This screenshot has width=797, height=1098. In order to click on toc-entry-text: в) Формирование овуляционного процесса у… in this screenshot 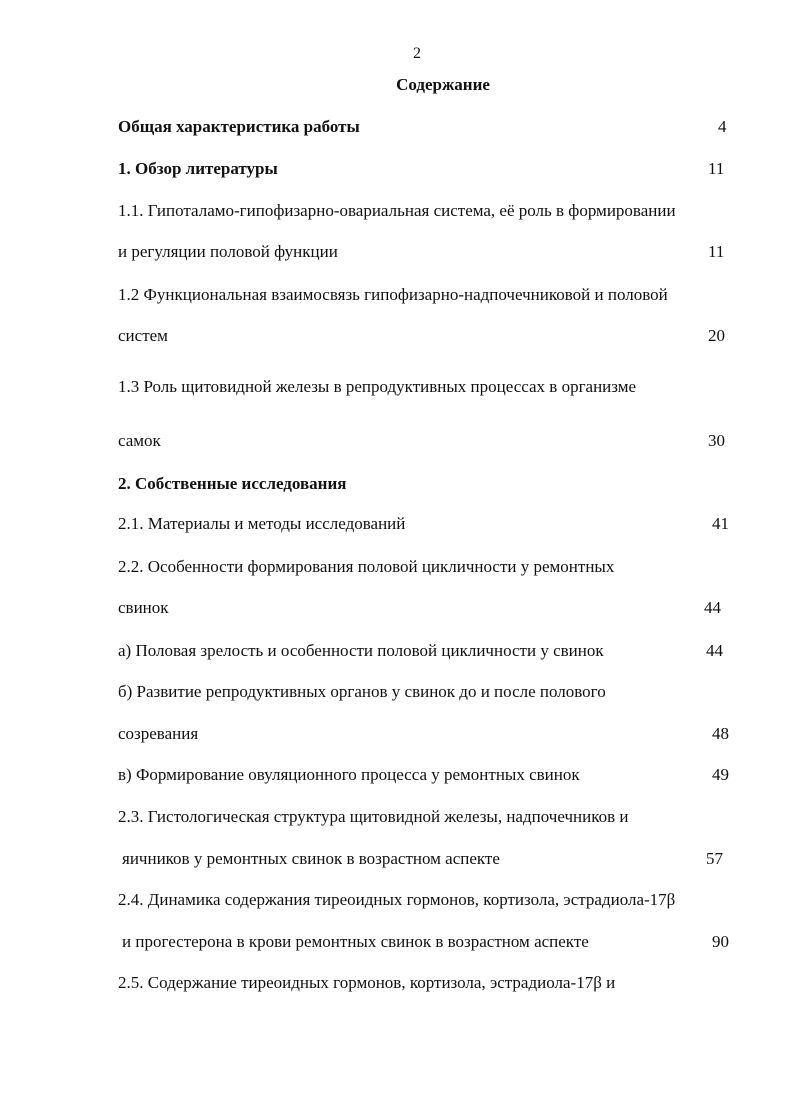, I will do `click(349, 774)`.